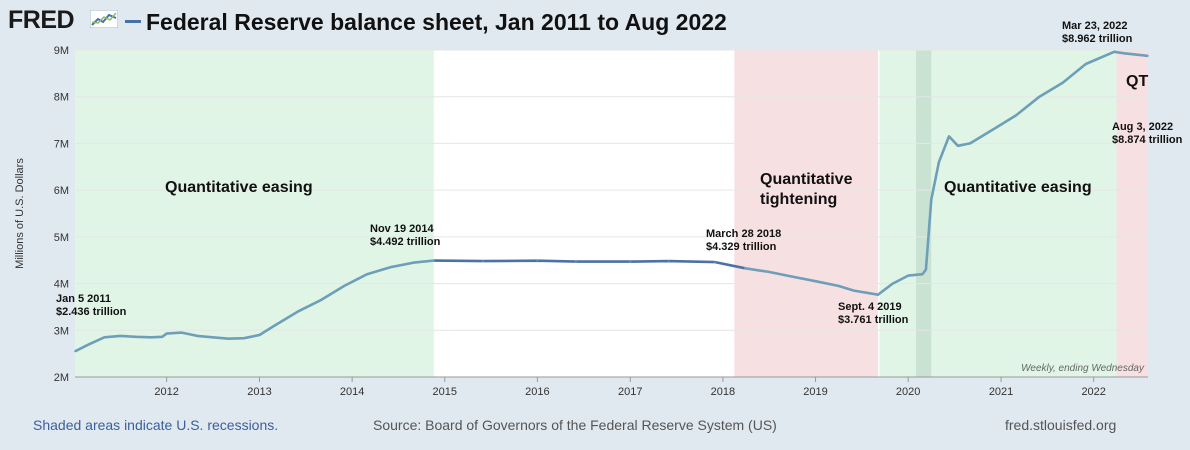 This screenshot has width=1190, height=450. I want to click on annotation-jan2011-line-1: $2.436 trillion, so click(91, 312).